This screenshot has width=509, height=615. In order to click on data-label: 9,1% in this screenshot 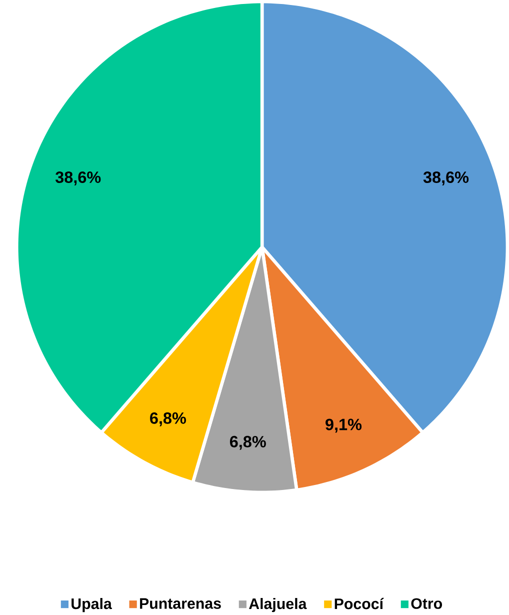, I will do `click(344, 425)`.